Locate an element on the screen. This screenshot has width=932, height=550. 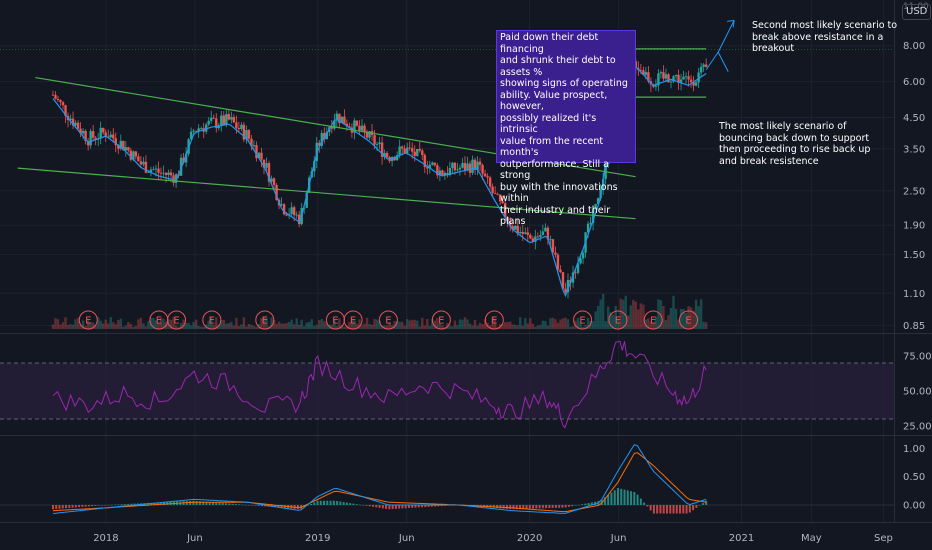
currency-badge: USD is located at coordinates (917, 12).